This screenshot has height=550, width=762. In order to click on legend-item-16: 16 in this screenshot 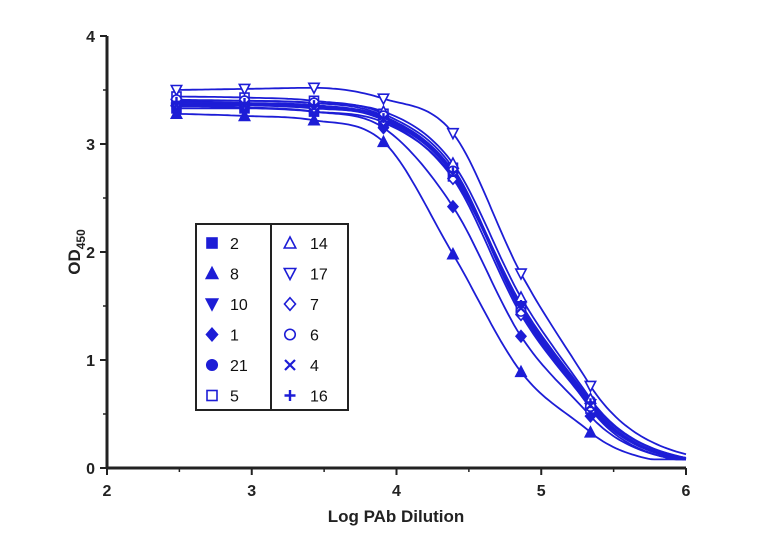, I will do `click(306, 397)`.